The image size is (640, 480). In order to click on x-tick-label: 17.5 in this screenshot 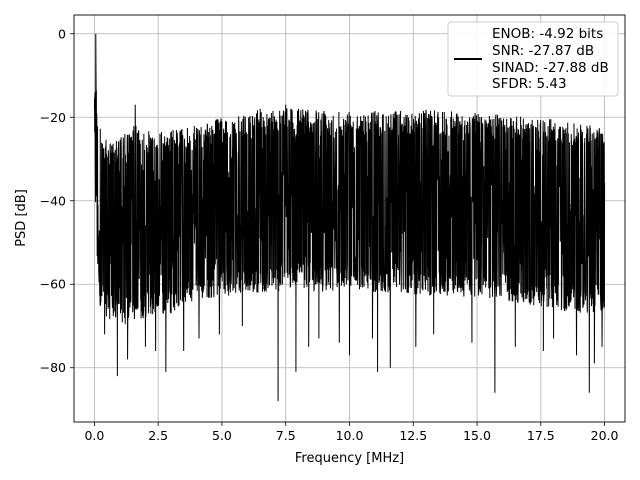, I will do `click(541, 435)`.